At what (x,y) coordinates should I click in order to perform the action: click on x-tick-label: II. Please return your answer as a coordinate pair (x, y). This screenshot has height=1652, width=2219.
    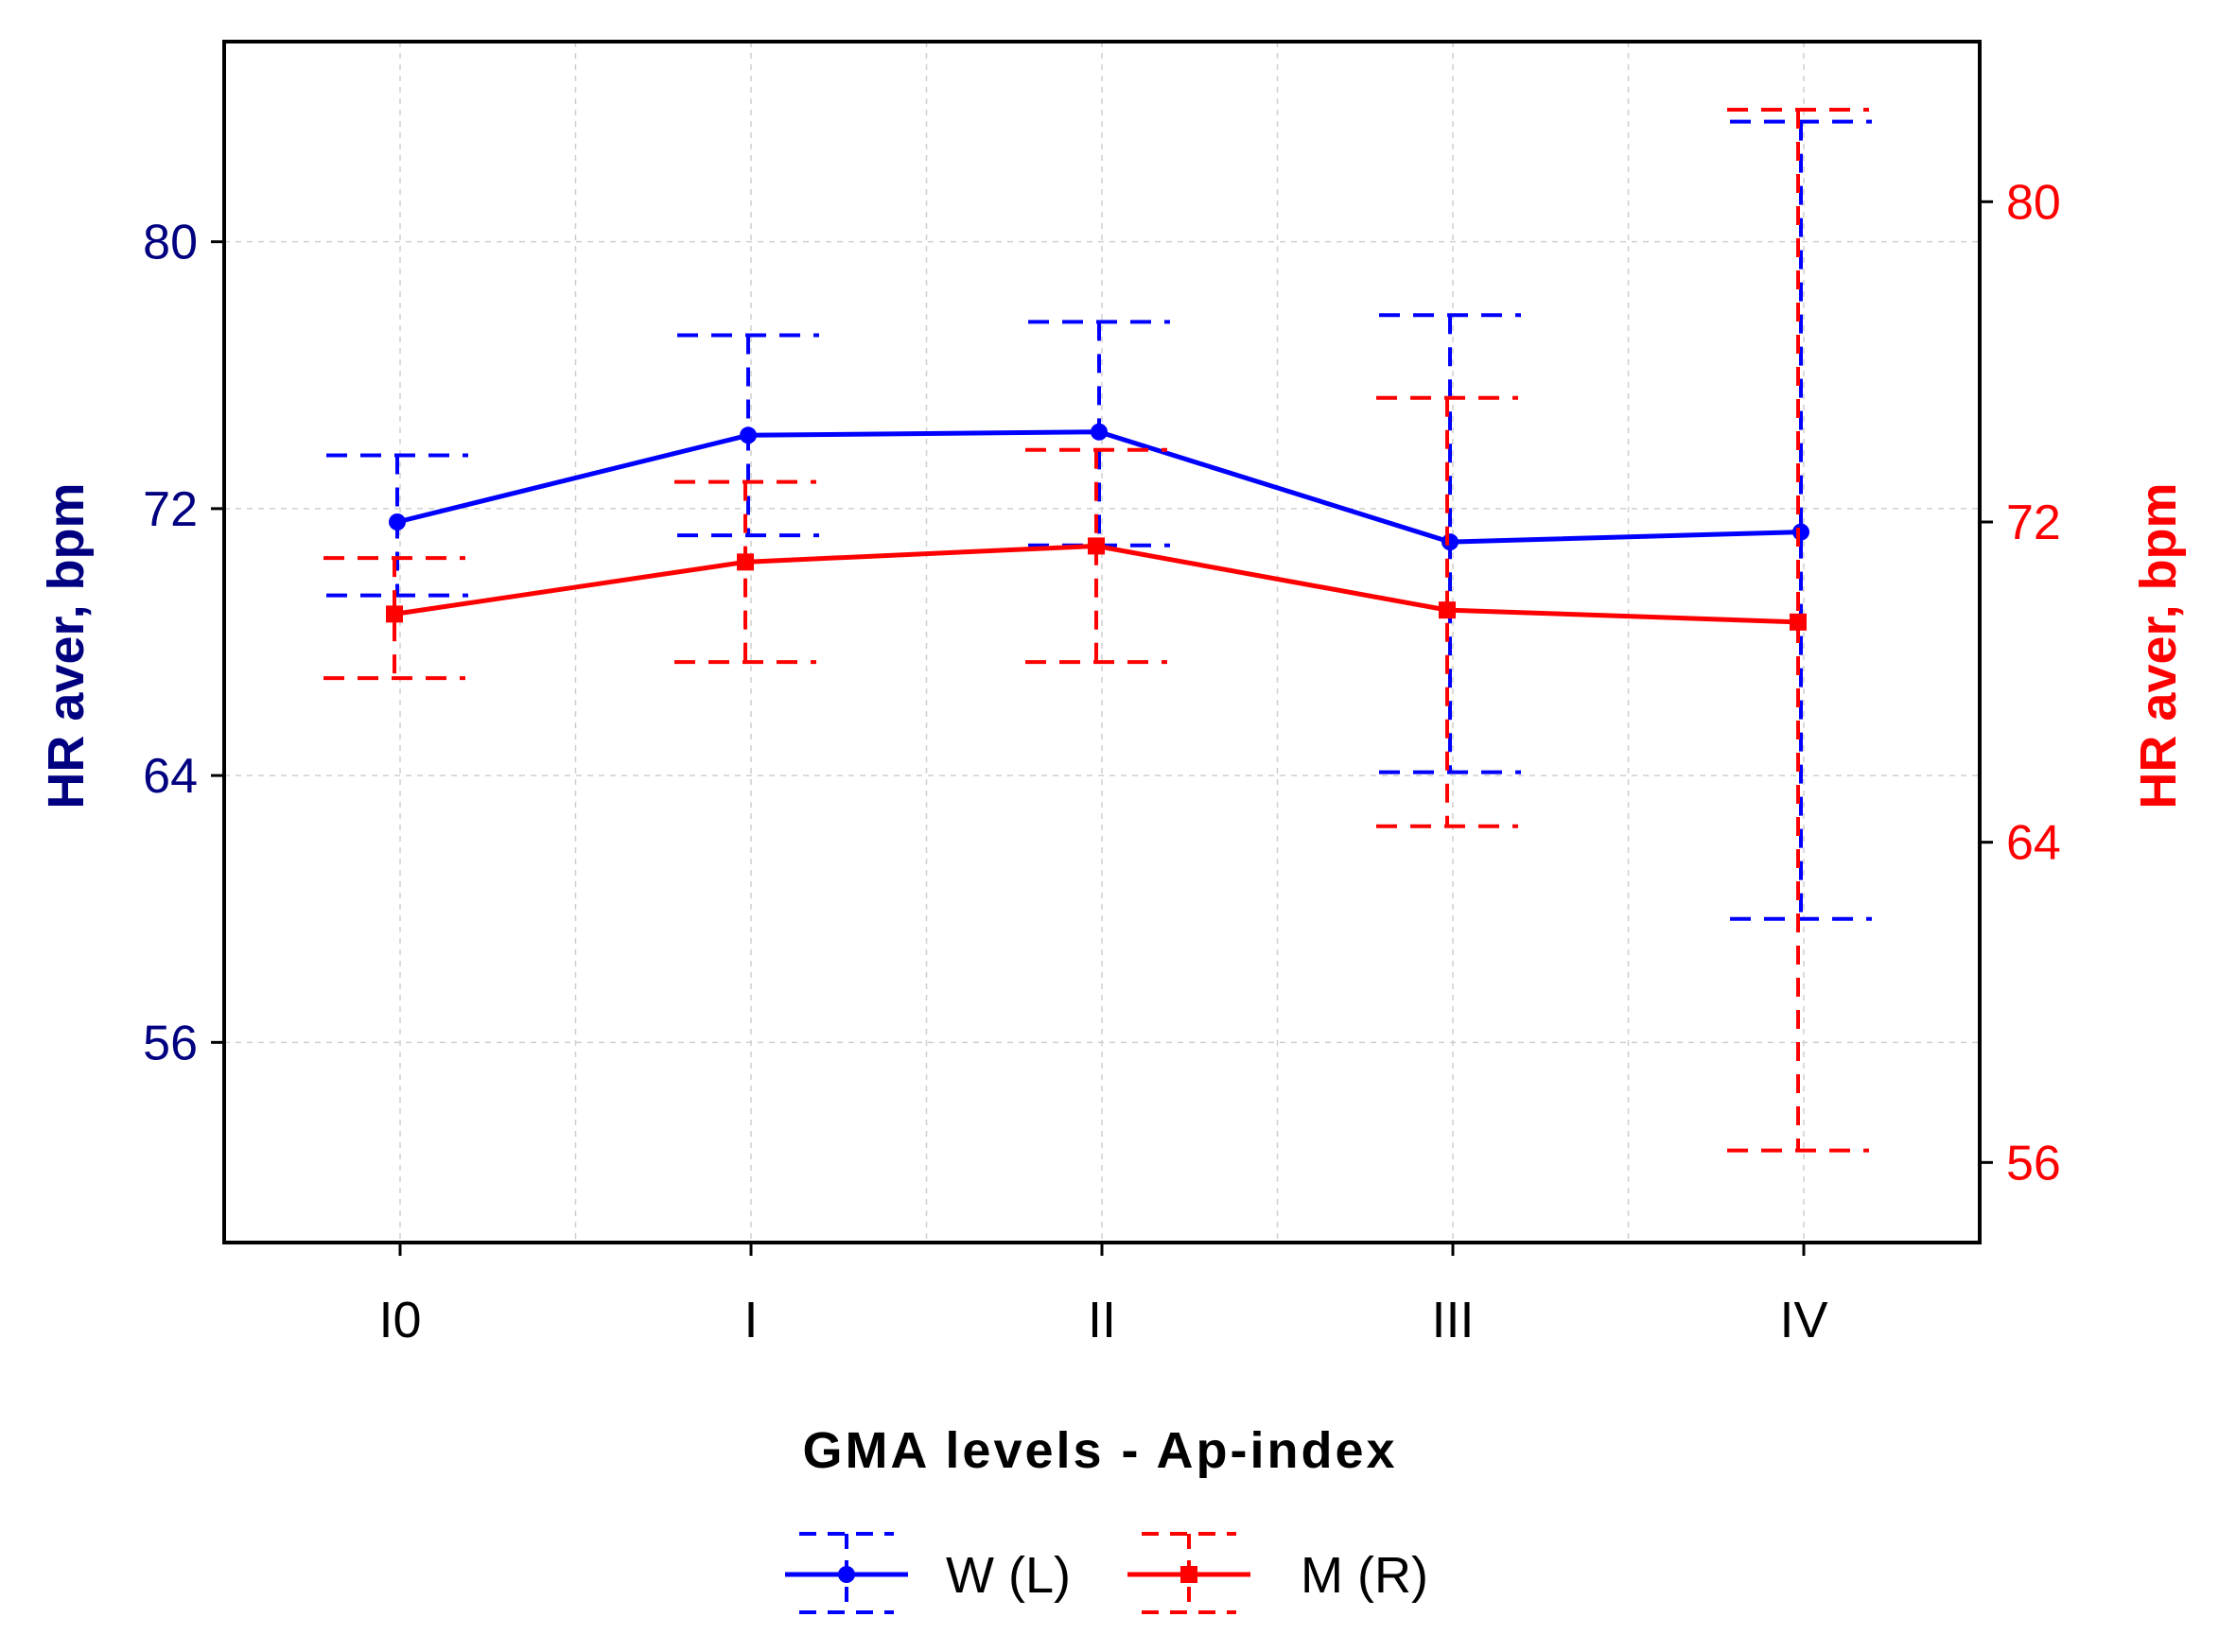
    Looking at the image, I should click on (1102, 1320).